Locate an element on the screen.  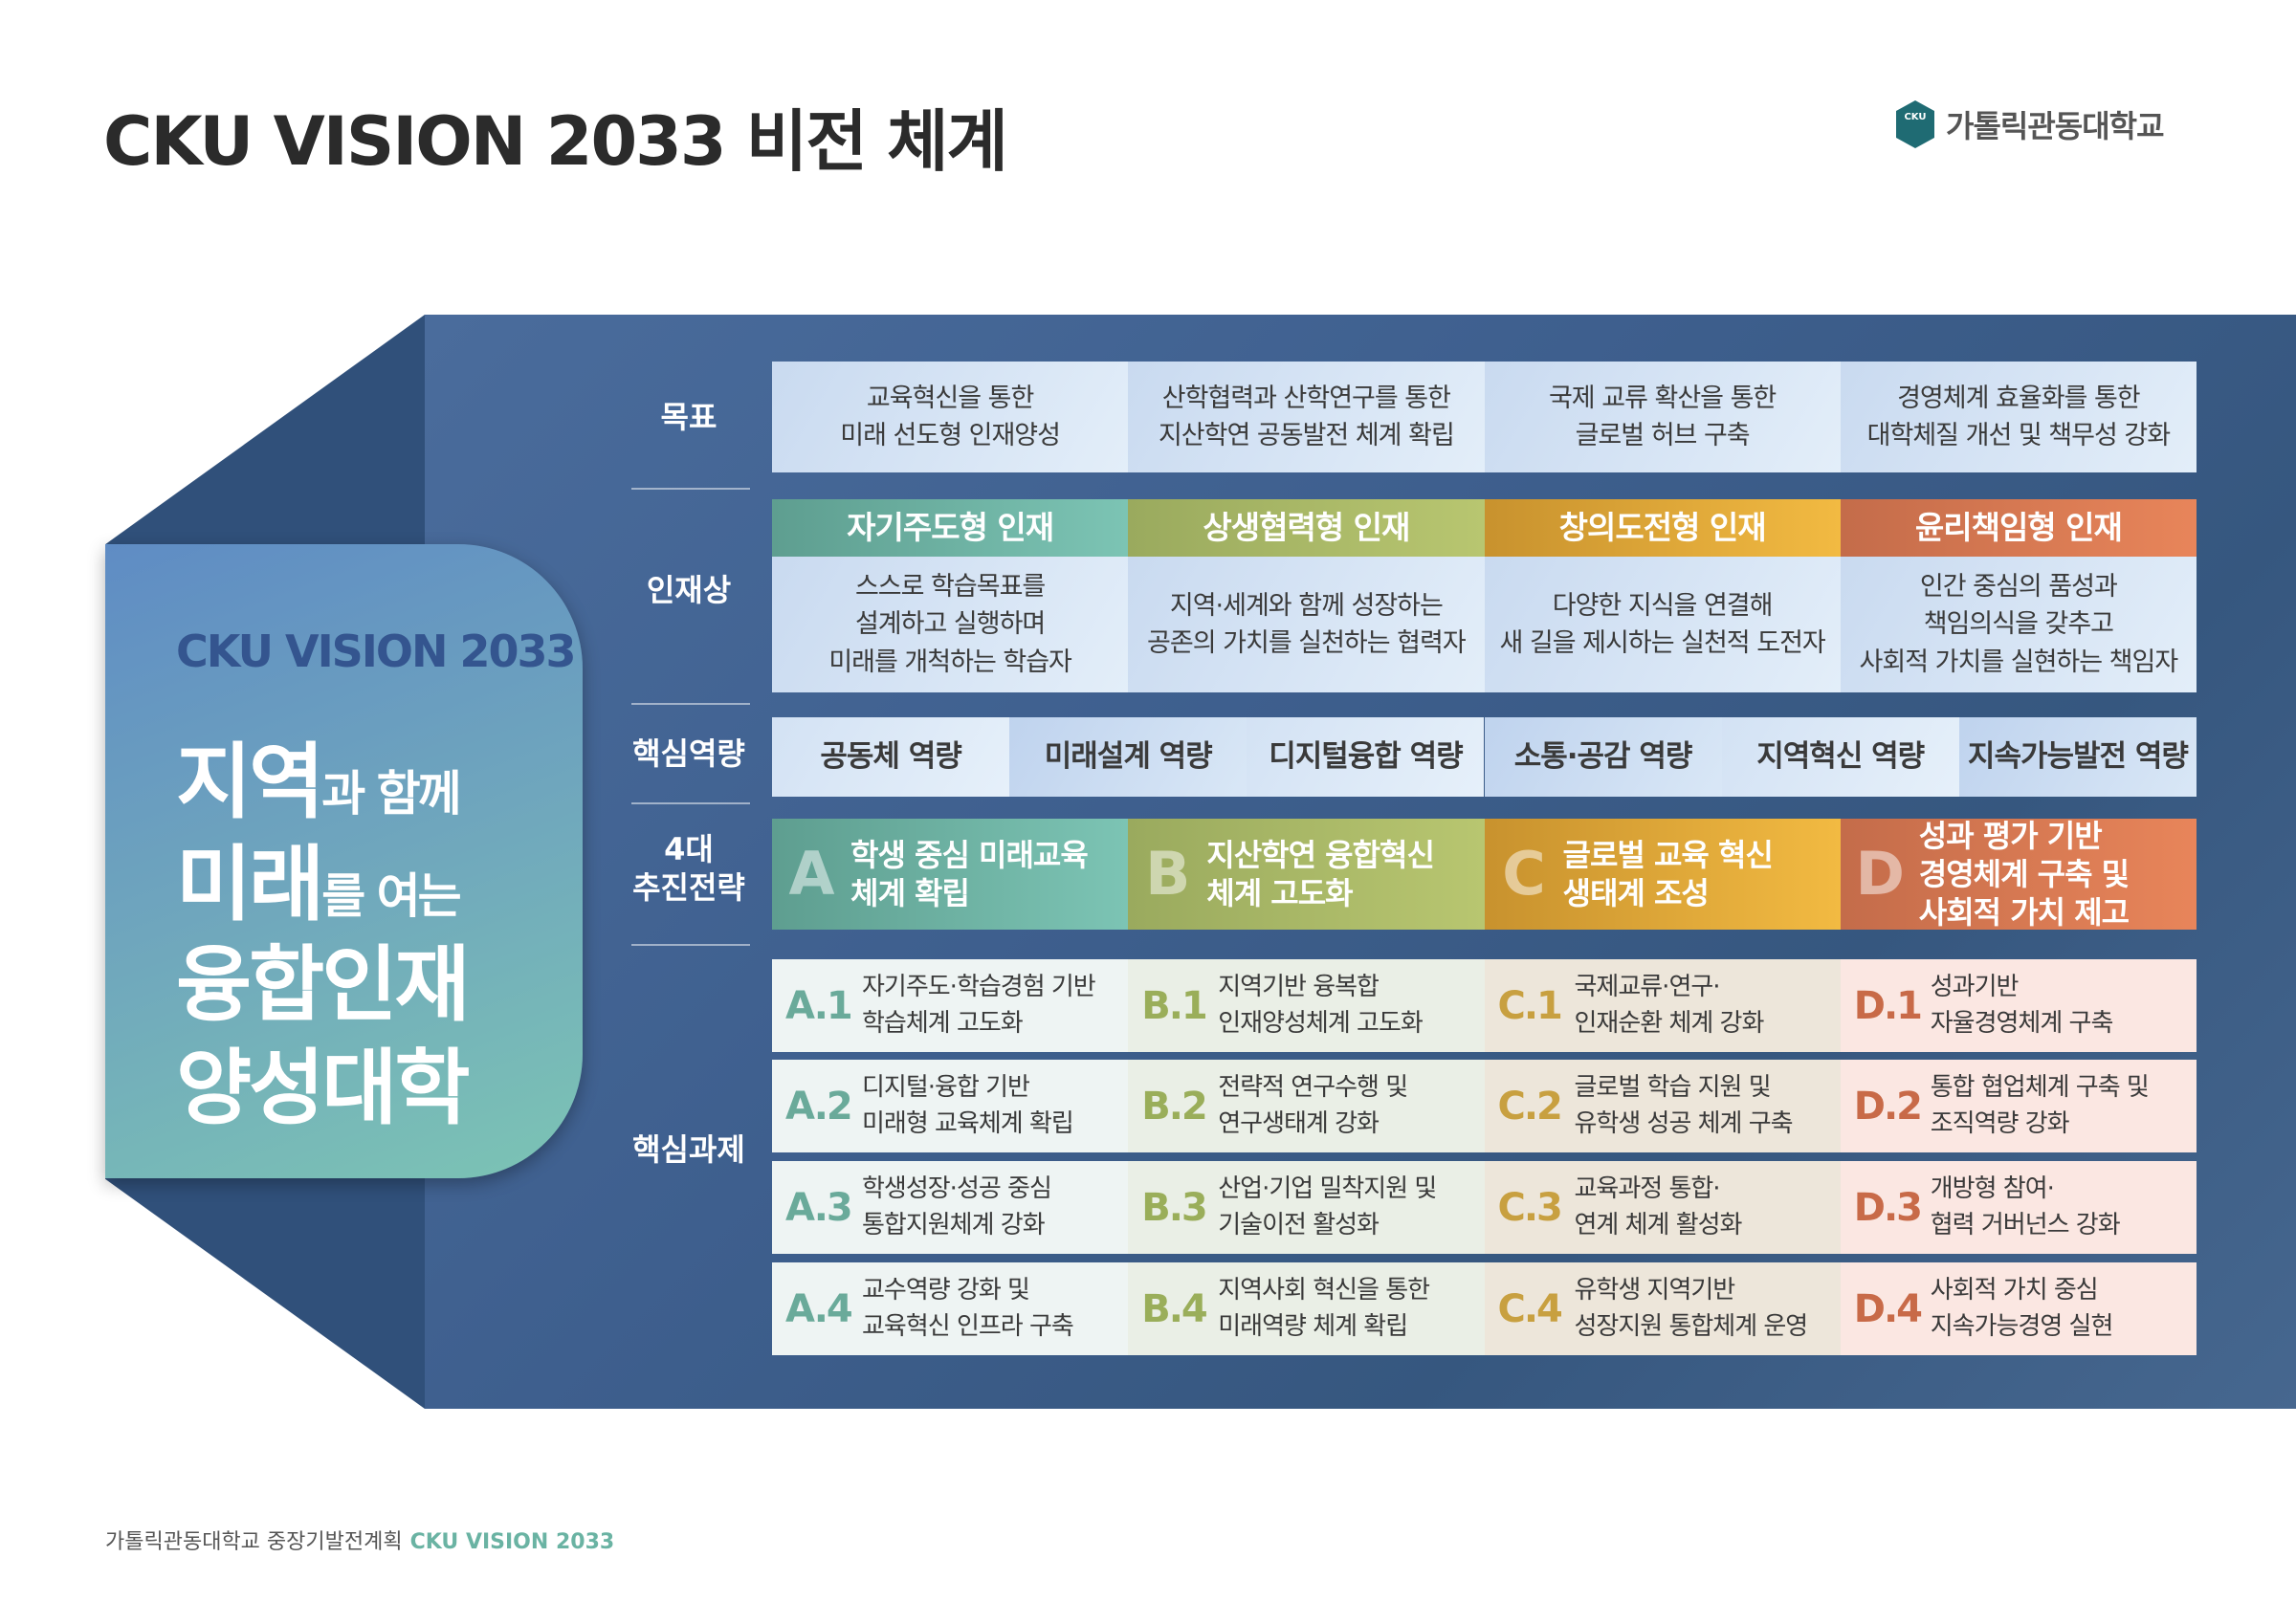
task-cell: D.2 통합 협업체계 구축 및 조직역량 강화 is located at coordinates (2019, 1106).